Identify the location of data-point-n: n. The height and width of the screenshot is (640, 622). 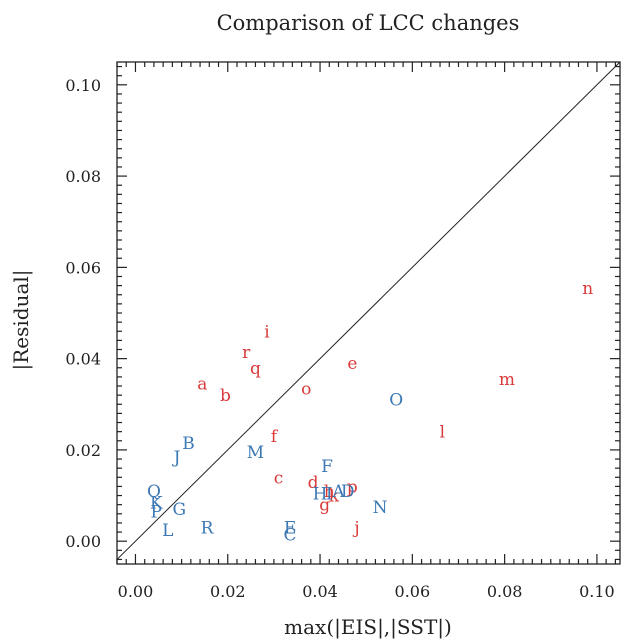
(587, 289).